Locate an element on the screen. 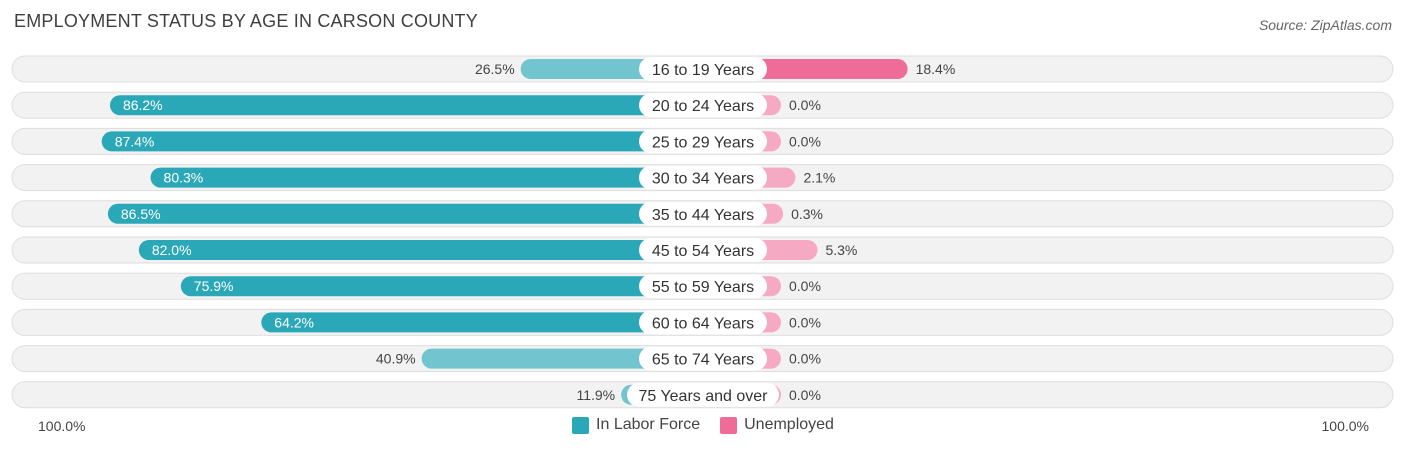 The height and width of the screenshot is (451, 1406). category-label: 55 to 59 Years is located at coordinates (703, 287).